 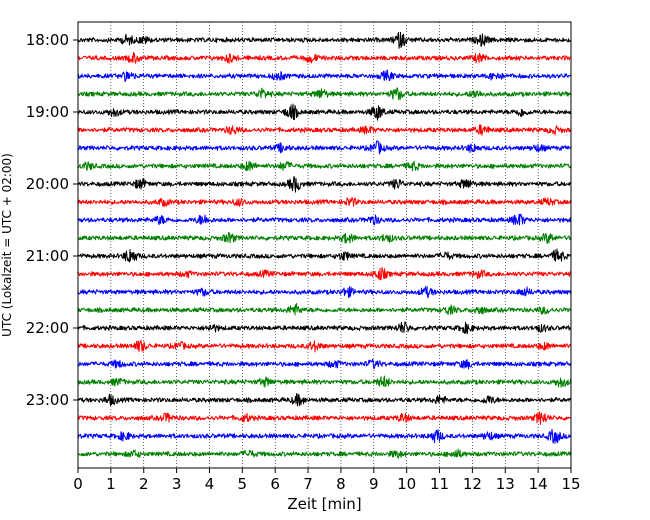 What do you see at coordinates (52, 220) in the screenshot?
I see `y-axis-ticks: 18:00 19:00 20:00 21:00 22:00 23:00` at bounding box center [52, 220].